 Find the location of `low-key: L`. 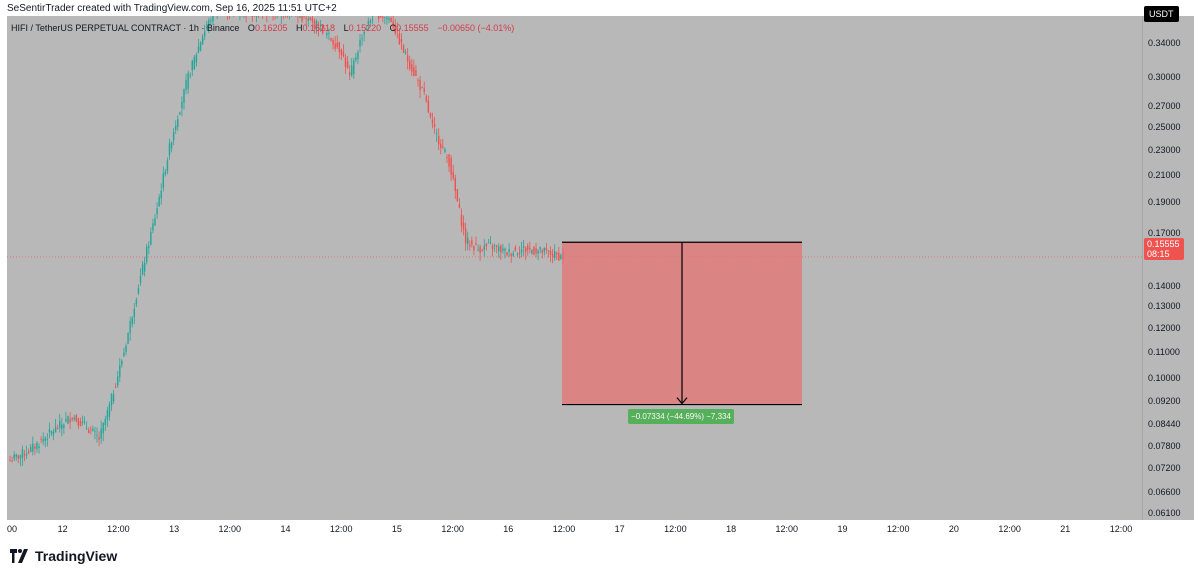

low-key: L is located at coordinates (346, 28).